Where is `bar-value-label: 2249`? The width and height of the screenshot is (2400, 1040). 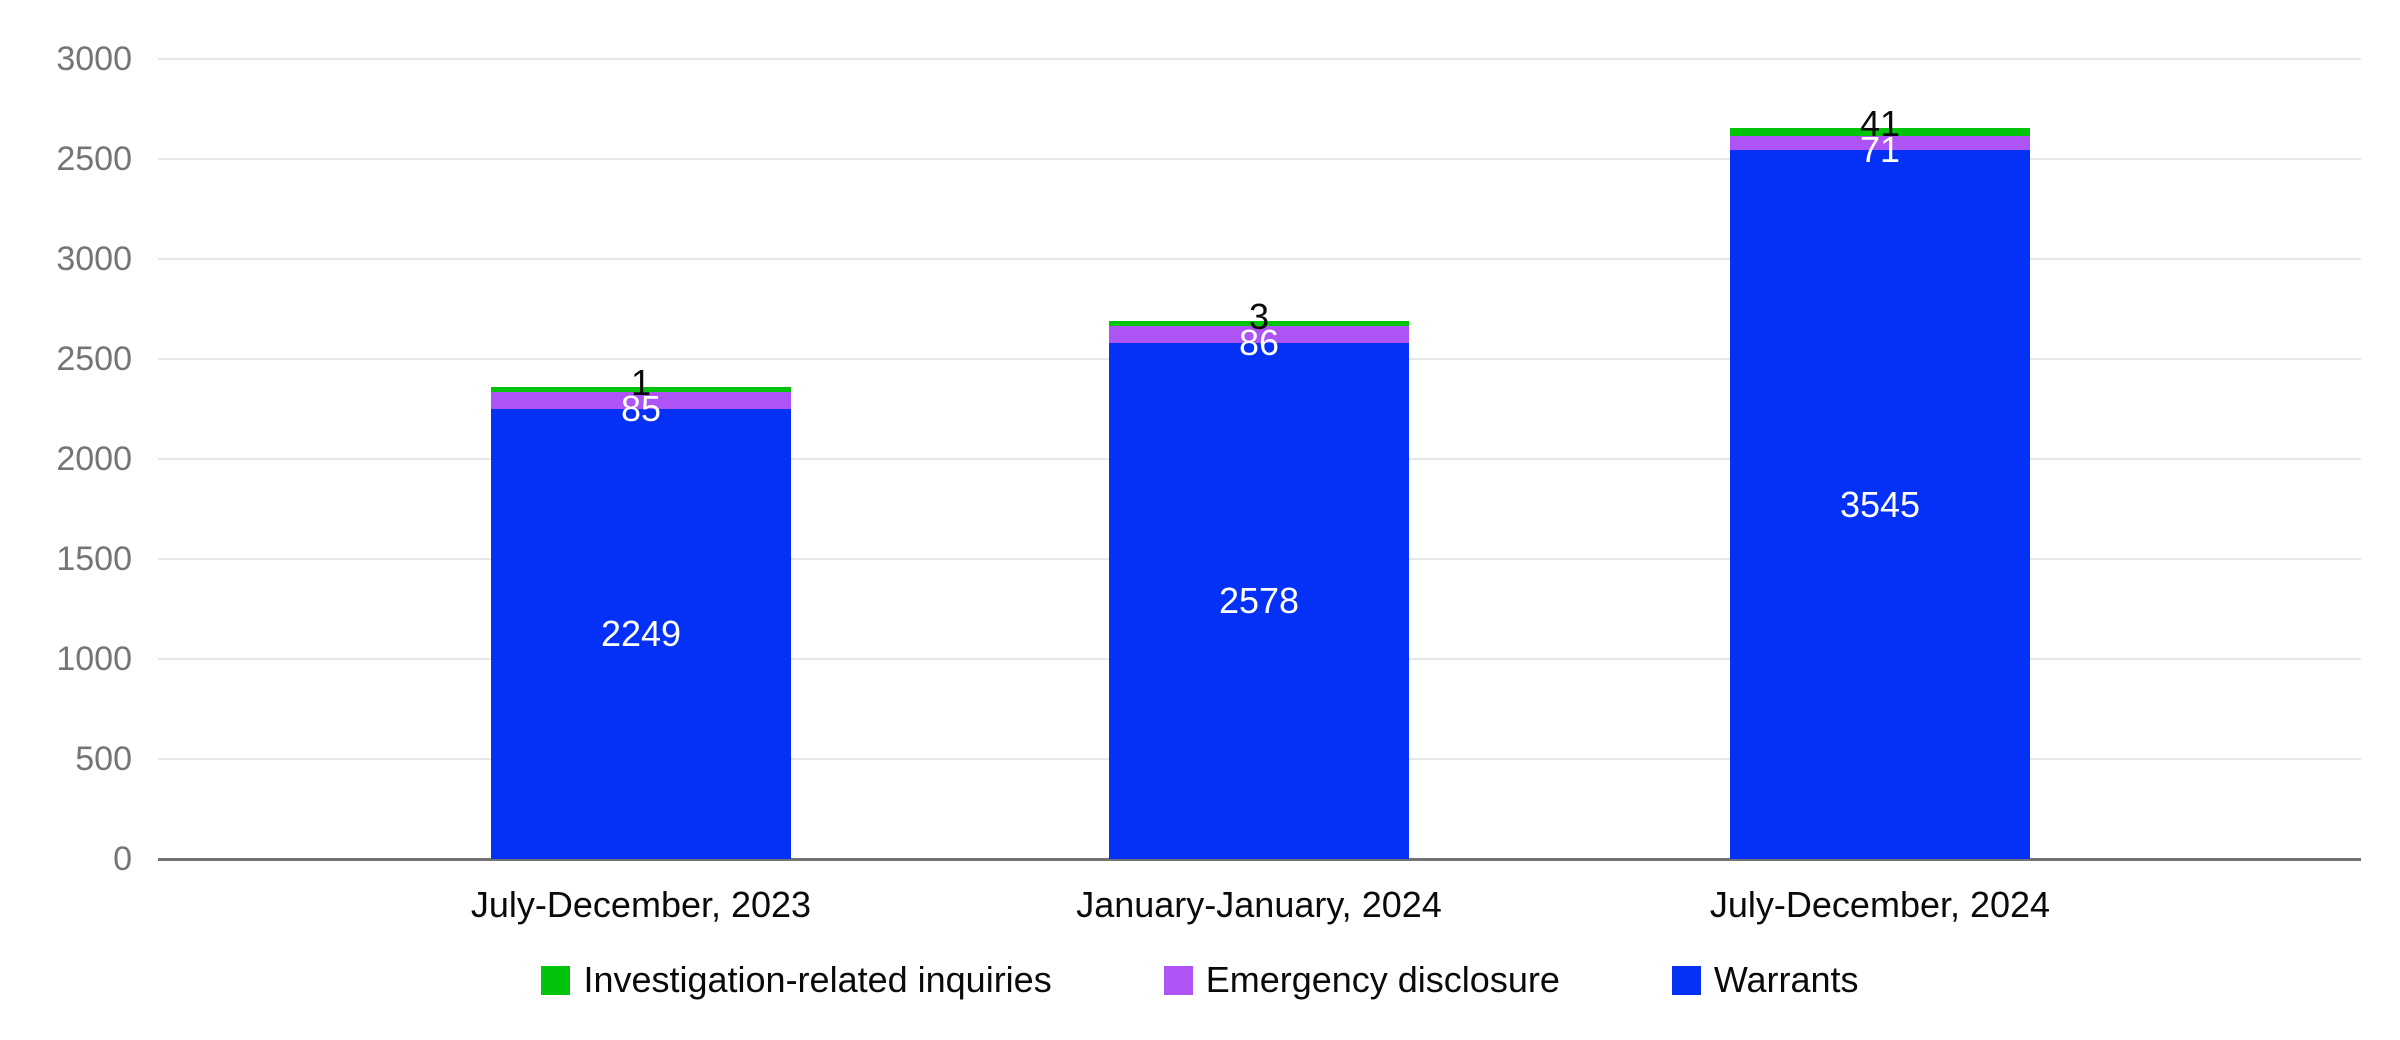 bar-value-label: 2249 is located at coordinates (641, 634).